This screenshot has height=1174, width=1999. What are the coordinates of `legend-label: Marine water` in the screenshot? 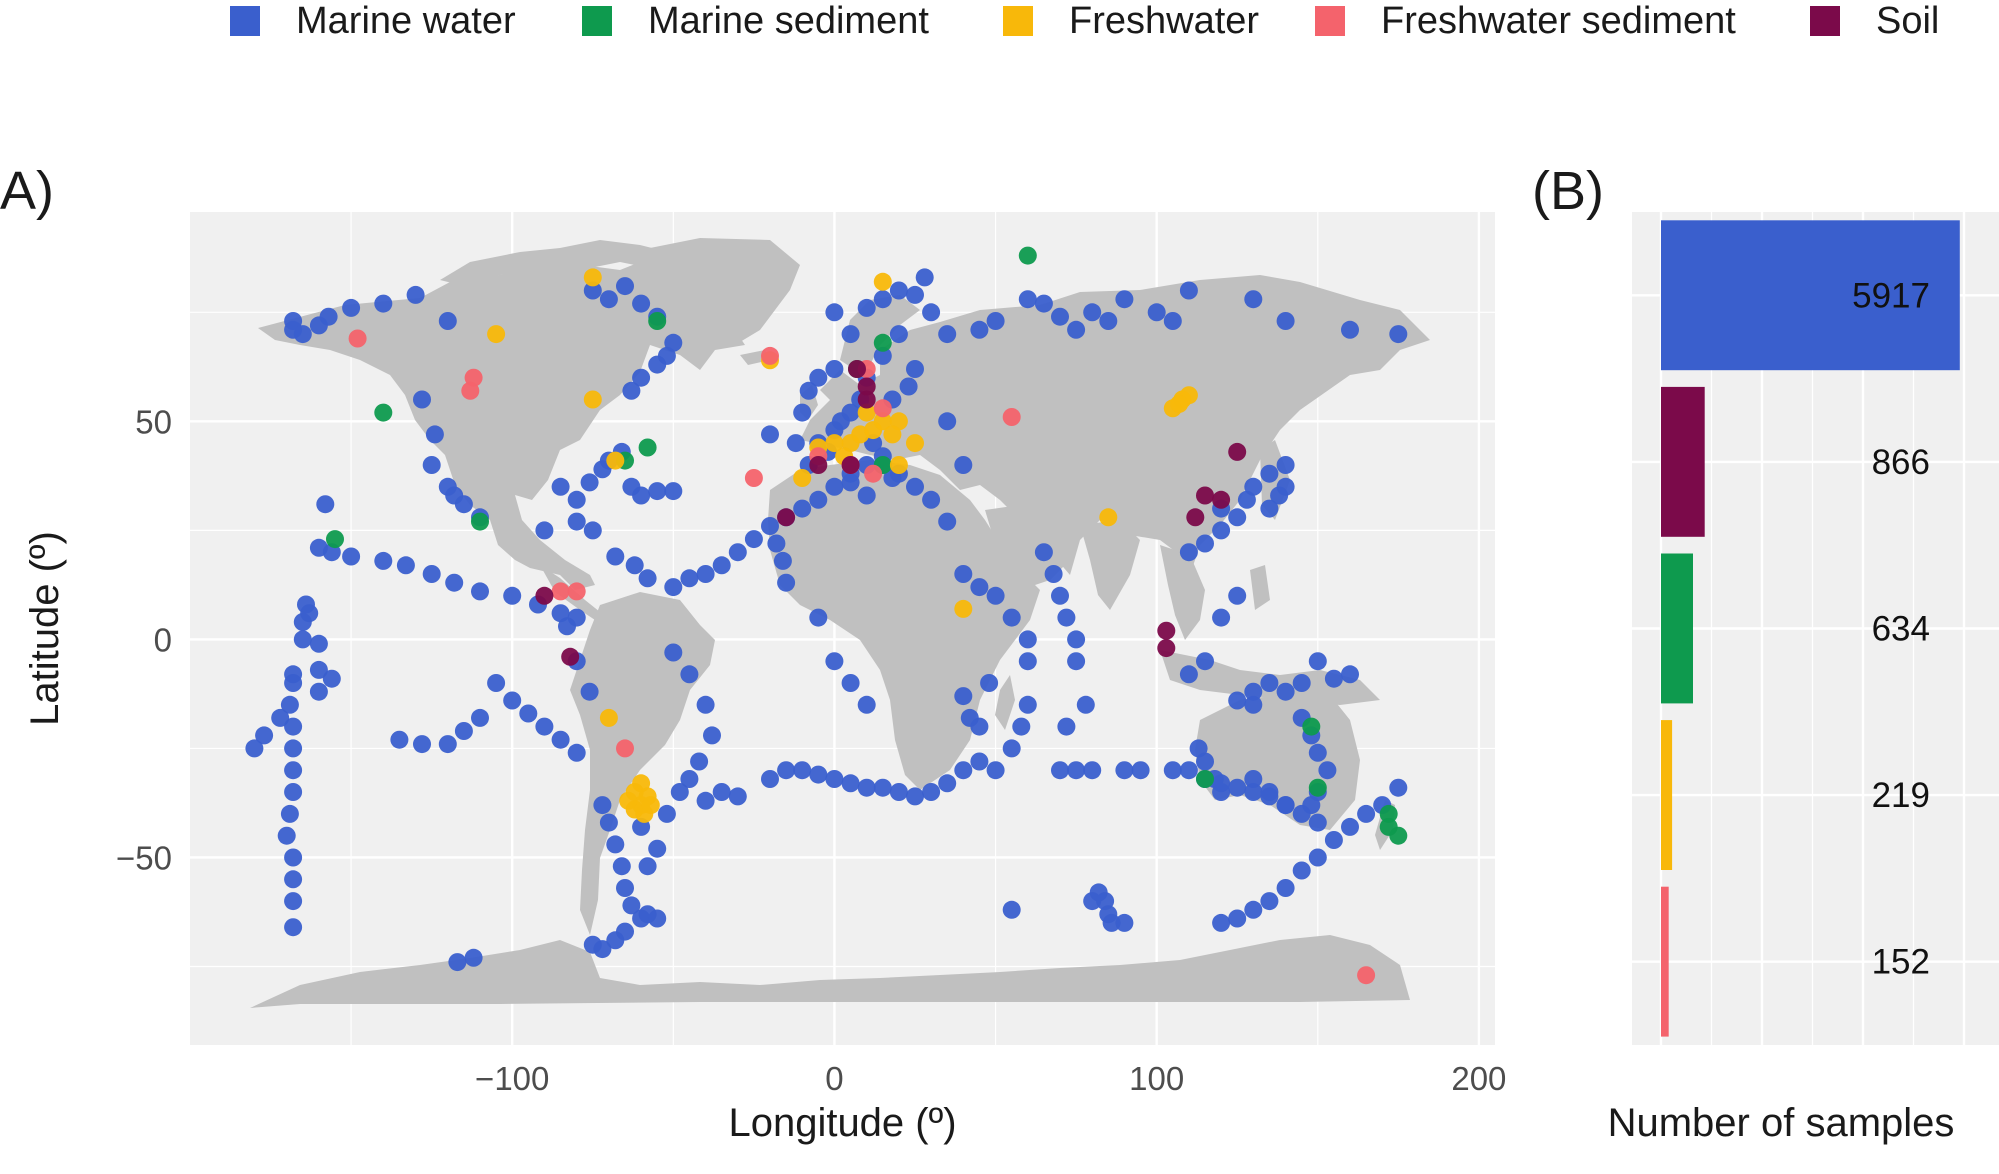 It's located at (406, 21).